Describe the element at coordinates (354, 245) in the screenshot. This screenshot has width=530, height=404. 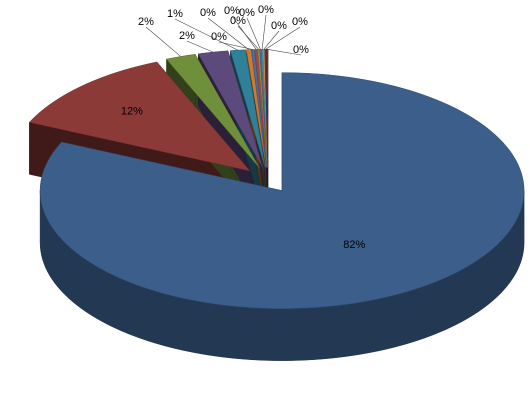
I see `data-label: 82%` at that location.